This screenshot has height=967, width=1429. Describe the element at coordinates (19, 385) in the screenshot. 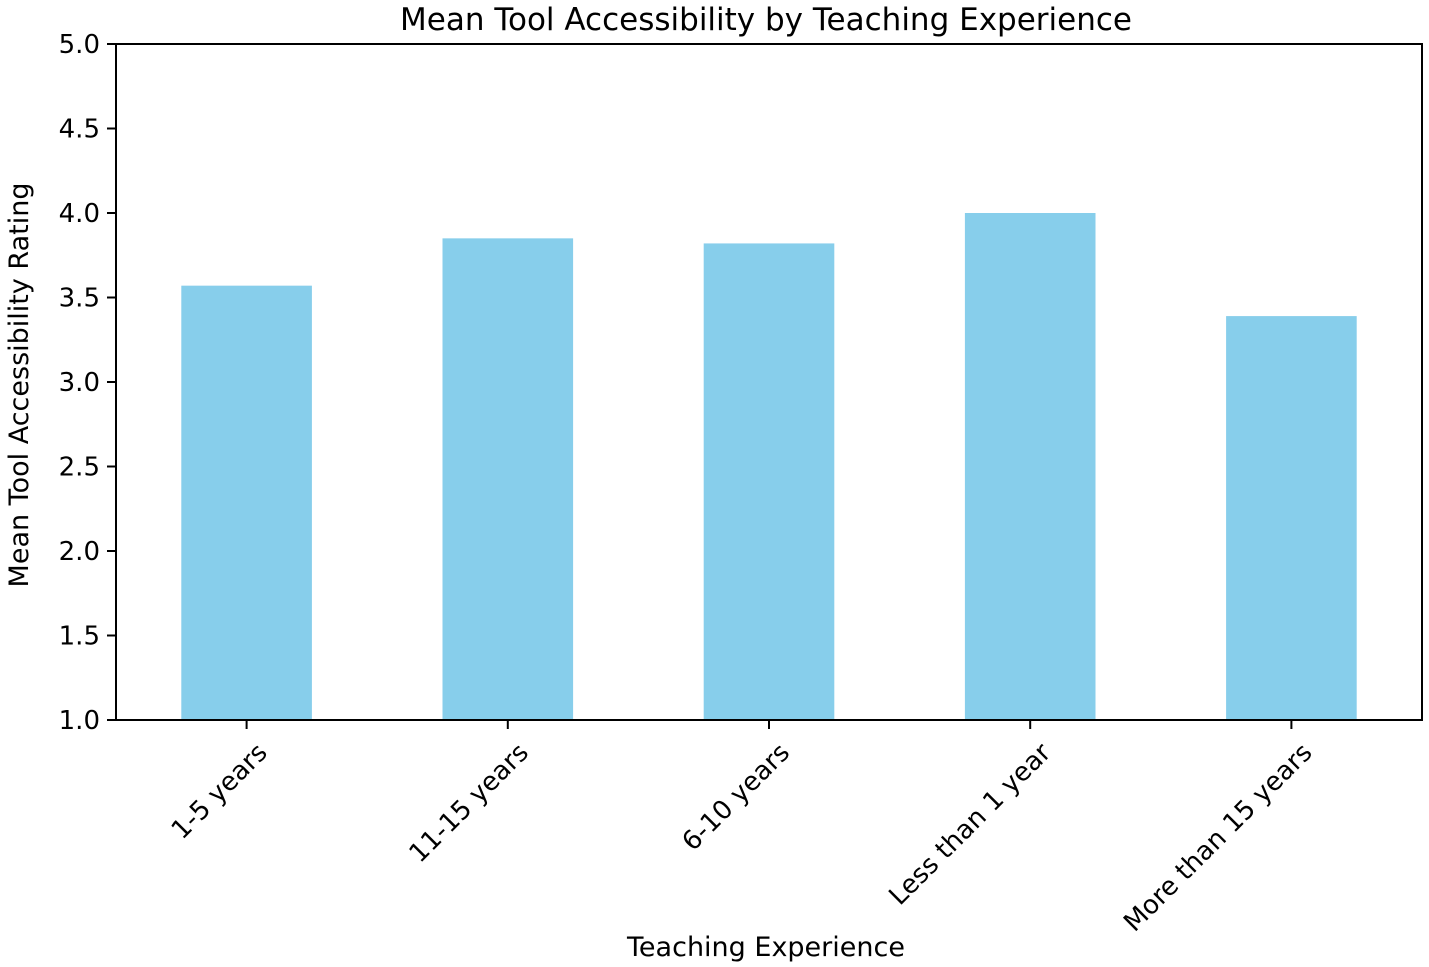

I see `y-axis-label: Mean Tool Accessibility Rating` at that location.